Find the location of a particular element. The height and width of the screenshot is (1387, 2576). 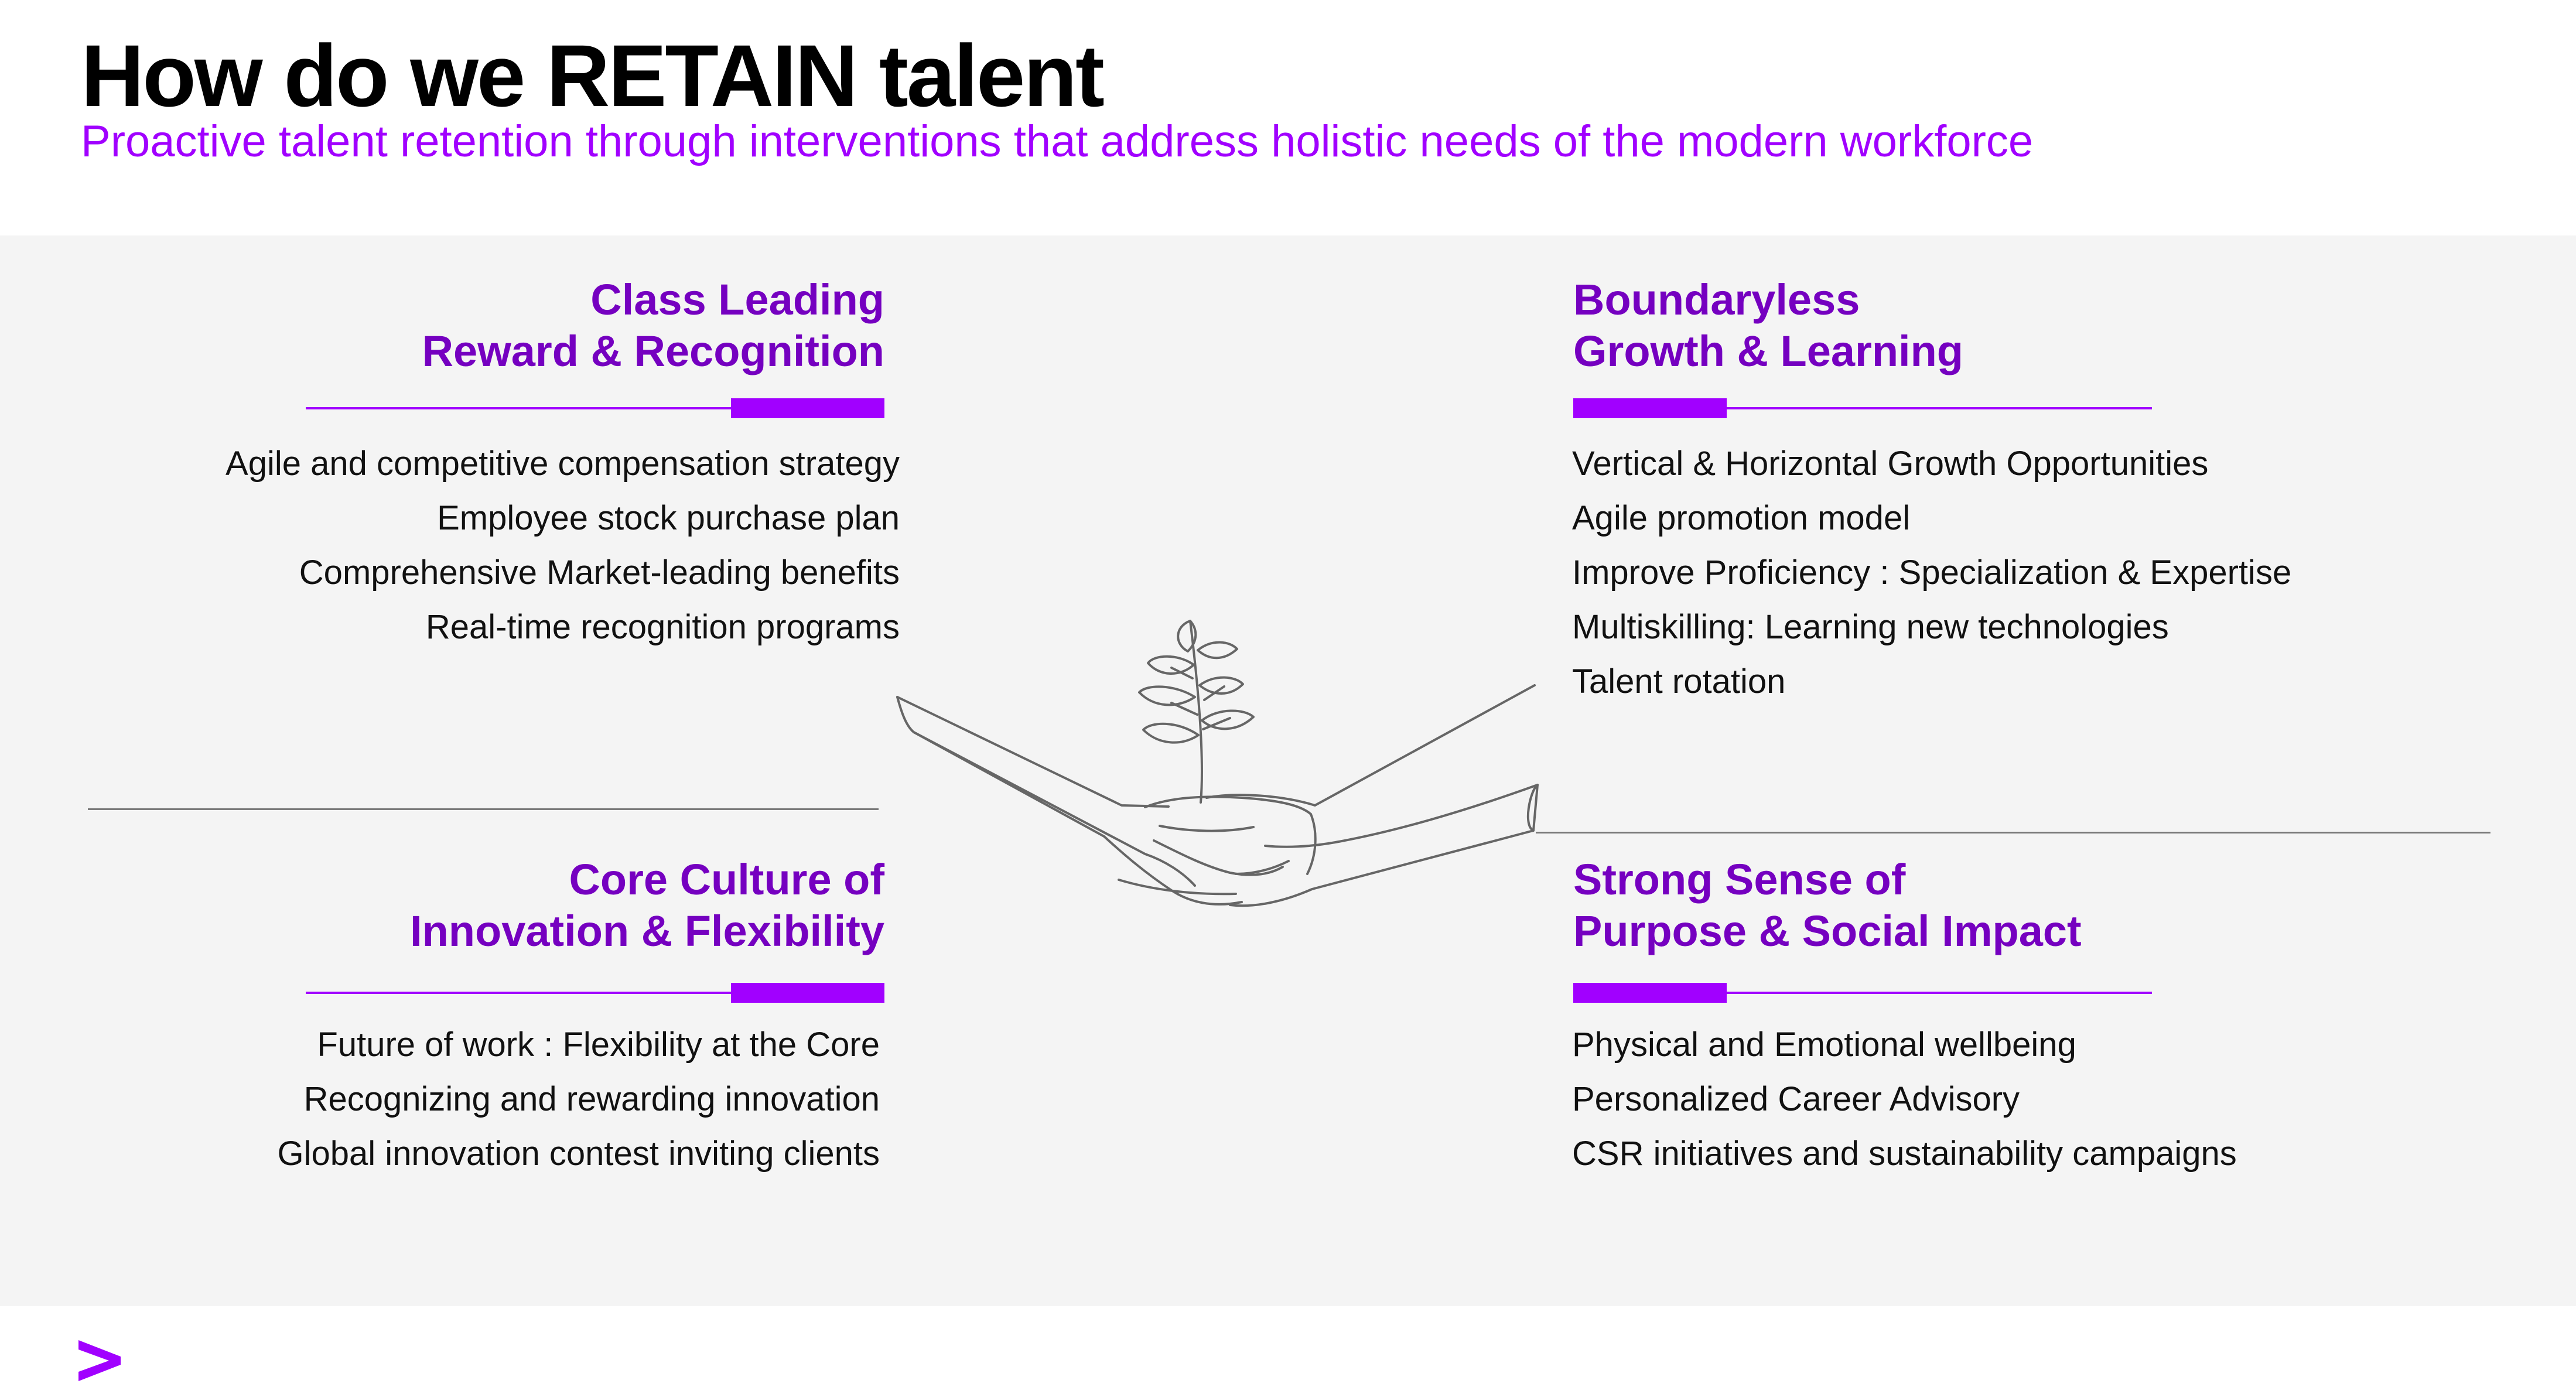

heading-line: Boundaryless is located at coordinates (1717, 299).